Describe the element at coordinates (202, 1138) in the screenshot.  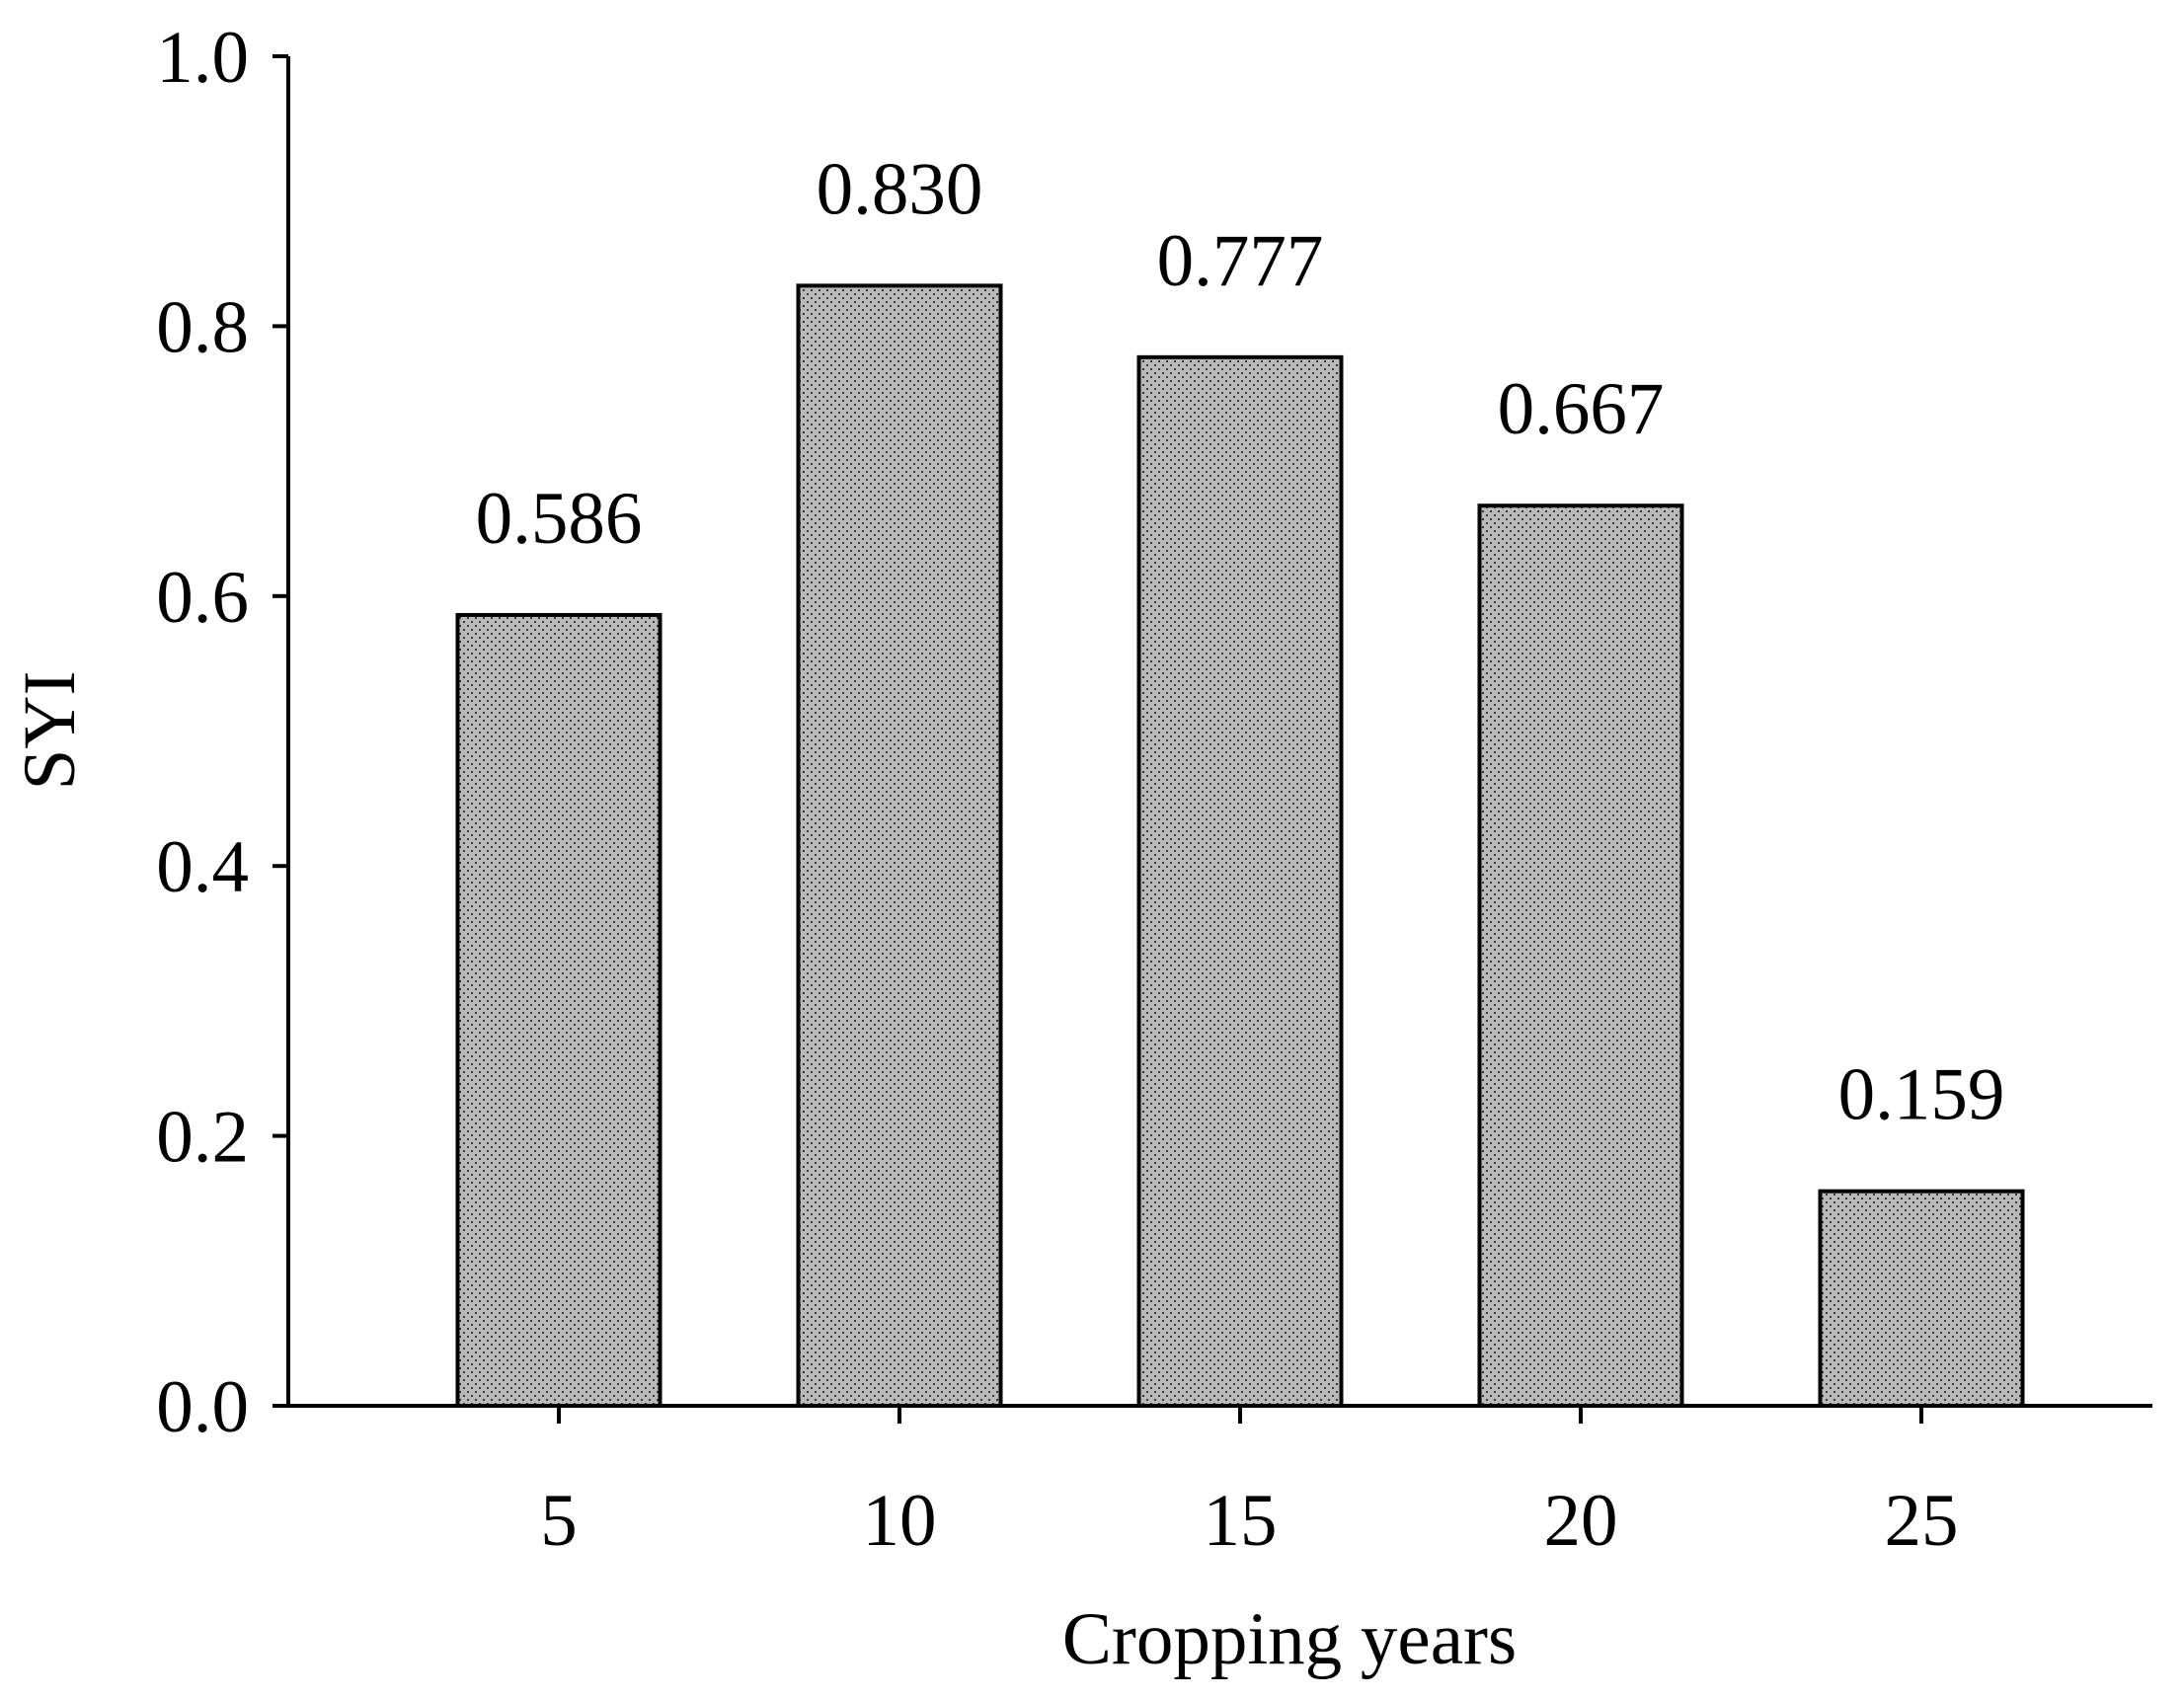
I see `y-tick-label: 0.2` at that location.